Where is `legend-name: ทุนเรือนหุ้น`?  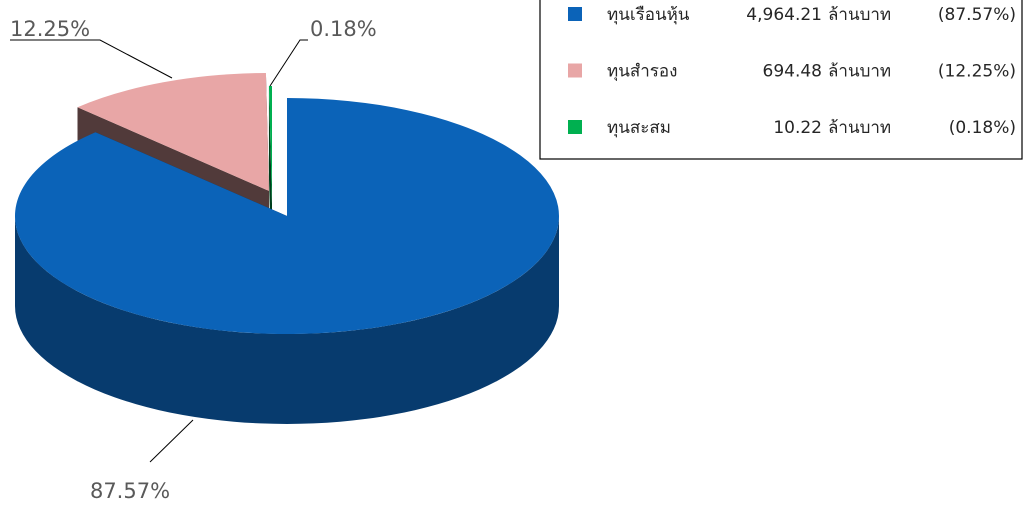
legend-name: ทุนเรือนหุ้น is located at coordinates (648, 15).